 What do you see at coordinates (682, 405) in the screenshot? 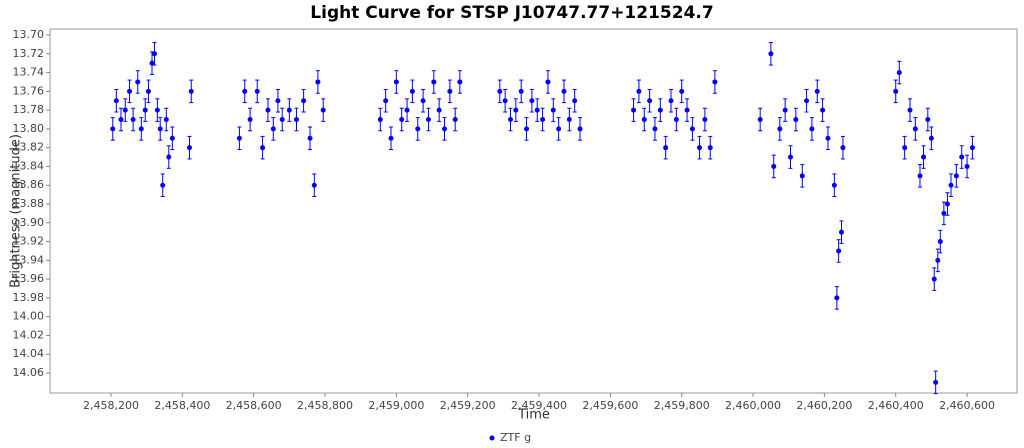
I see `x-tick-label: 2,459,800` at bounding box center [682, 405].